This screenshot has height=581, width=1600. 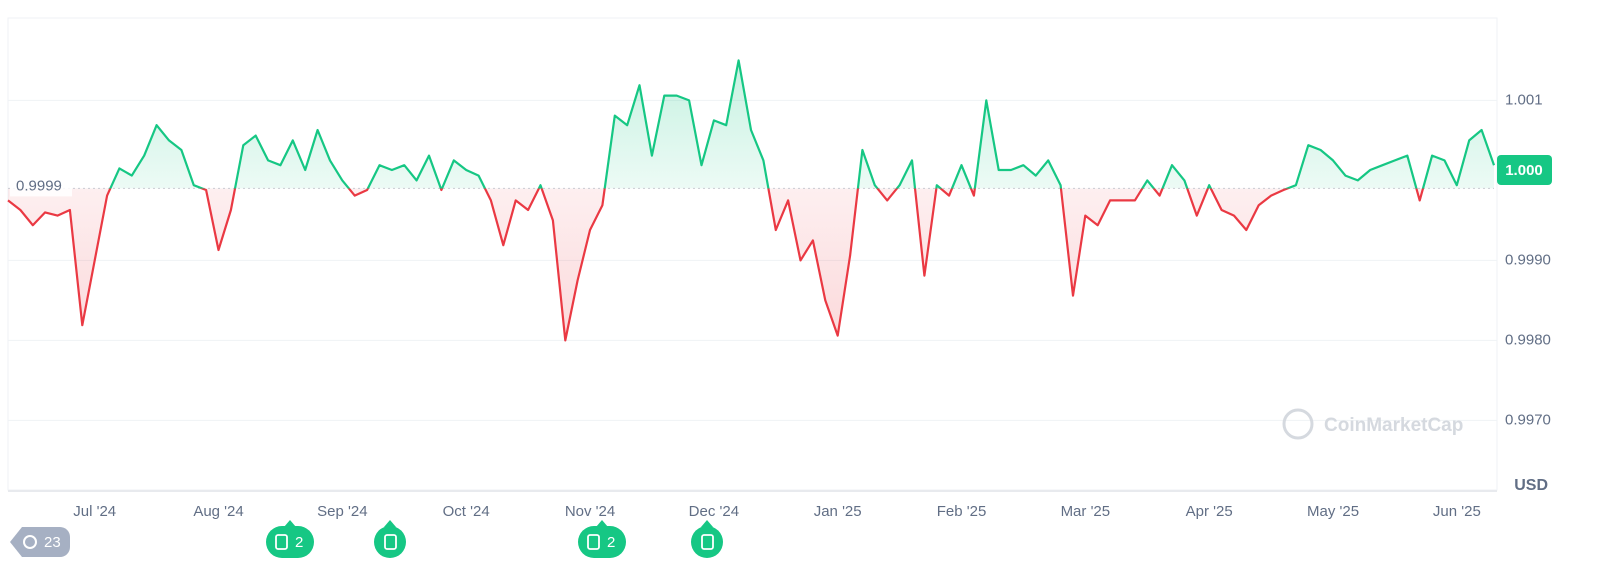 I want to click on price-badge-label: 1.000, so click(x=1524, y=170).